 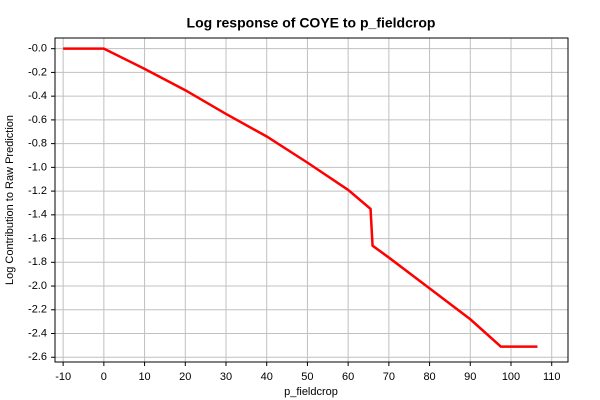 What do you see at coordinates (104, 377) in the screenshot?
I see `x-tick-label: 0` at bounding box center [104, 377].